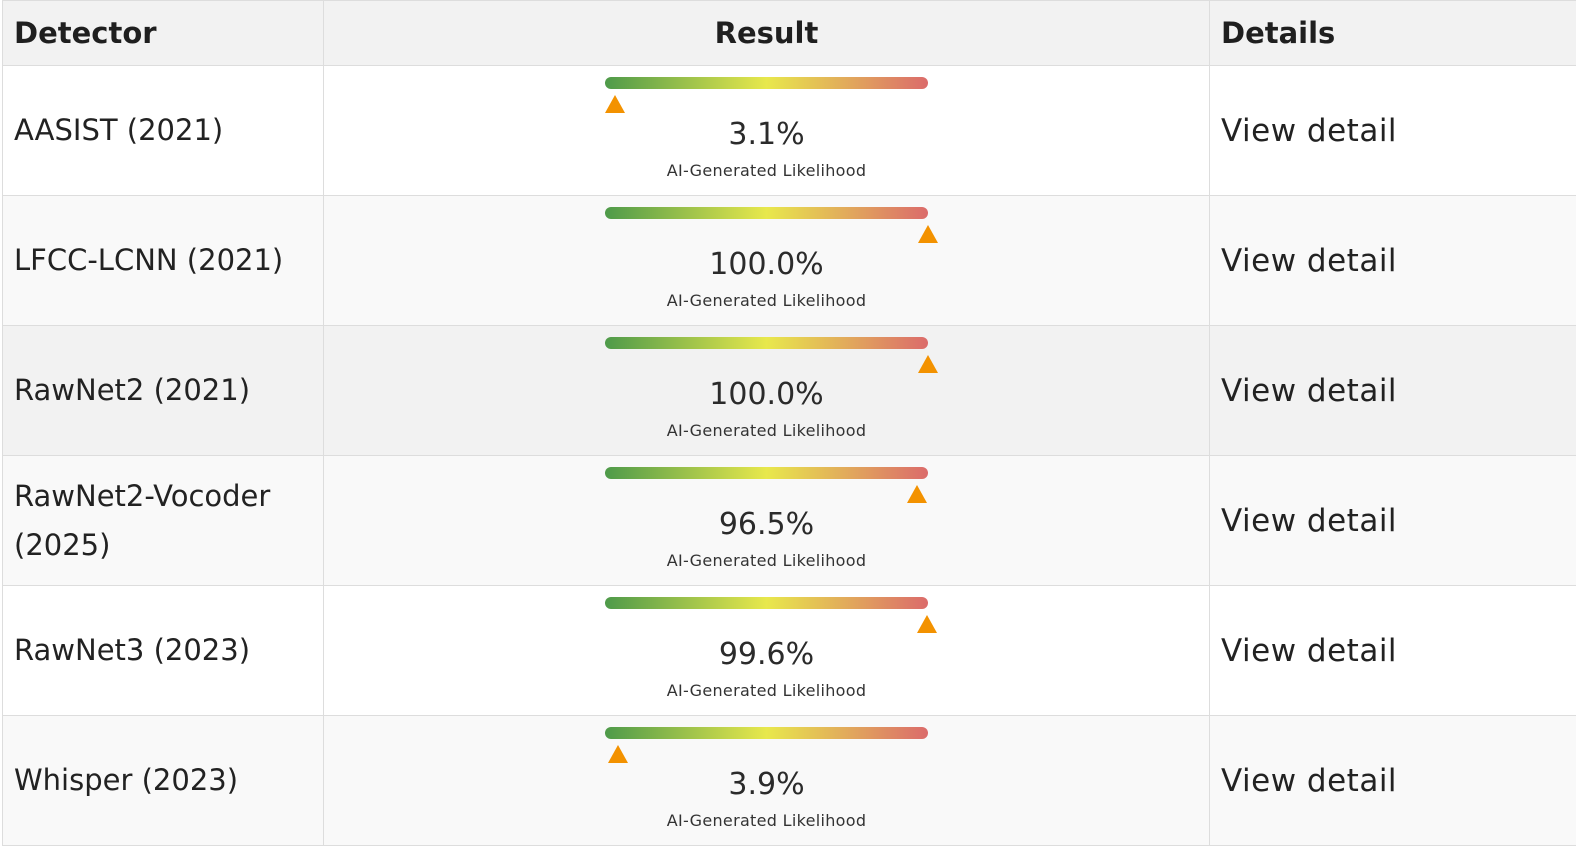 The width and height of the screenshot is (1576, 855). What do you see at coordinates (163, 780) in the screenshot?
I see `detector-name: Whisper (2023)` at bounding box center [163, 780].